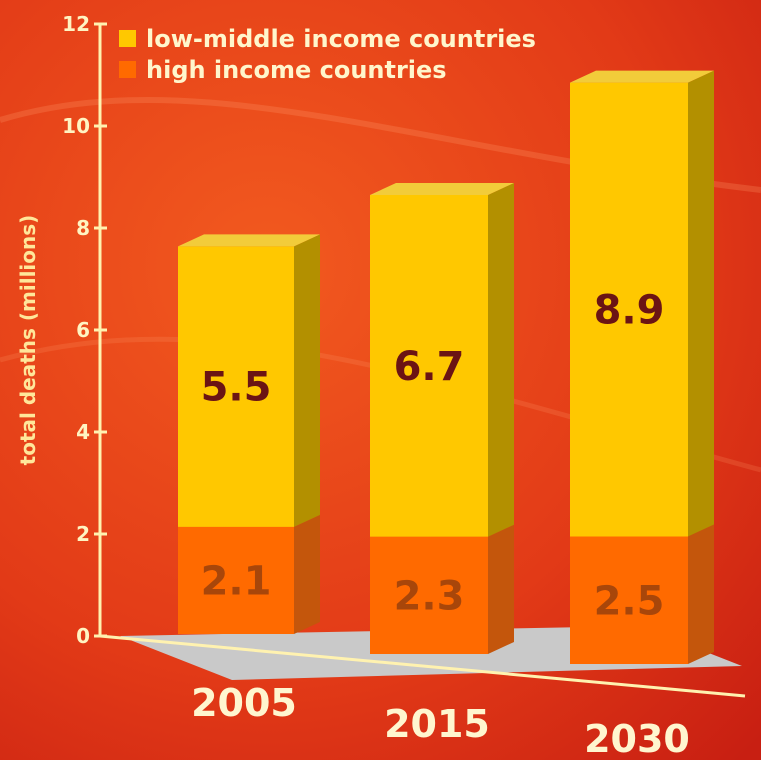 The width and height of the screenshot is (761, 760). I want to click on x-tick-label: 2015, so click(437, 724).